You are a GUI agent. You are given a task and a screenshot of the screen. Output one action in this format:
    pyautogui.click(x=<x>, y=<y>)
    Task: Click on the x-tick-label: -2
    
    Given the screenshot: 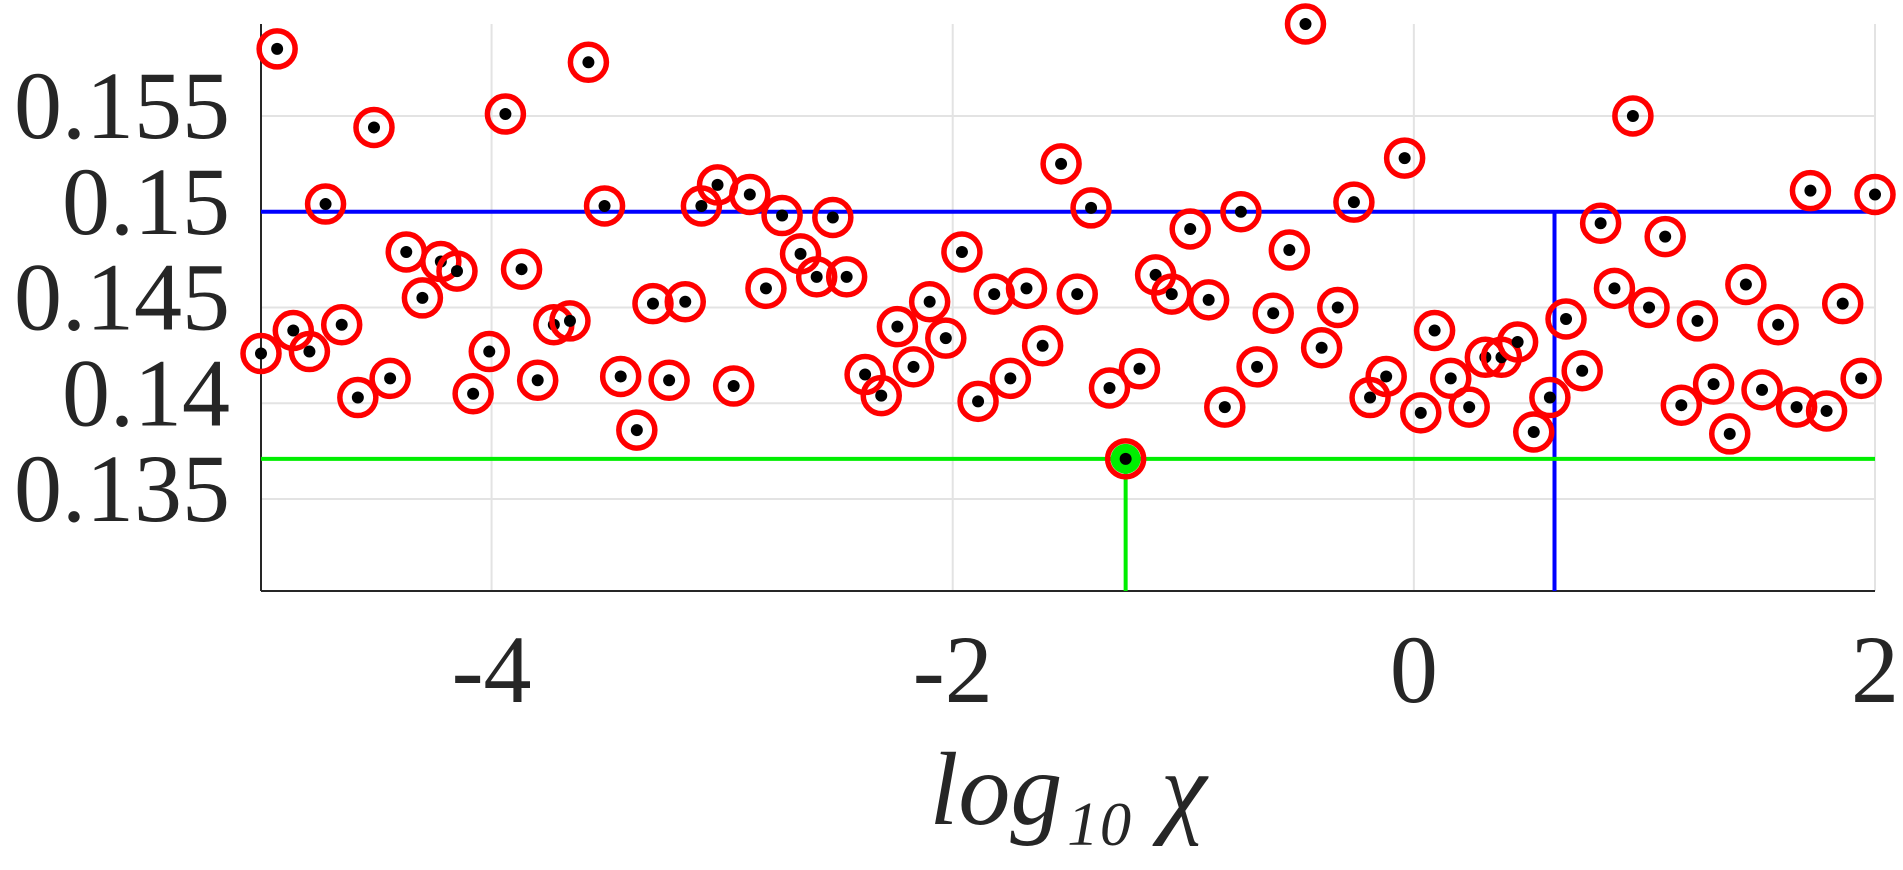 What is the action you would take?
    pyautogui.click(x=953, y=669)
    